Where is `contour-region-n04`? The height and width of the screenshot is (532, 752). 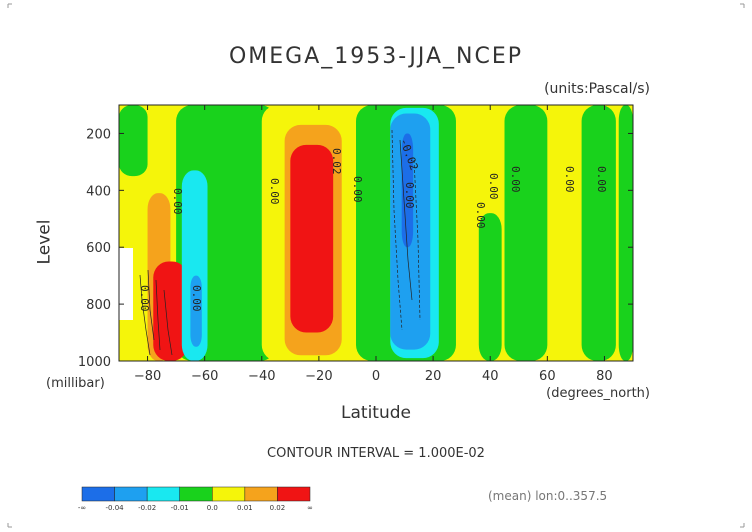
contour-region-n04 is located at coordinates (407, 190).